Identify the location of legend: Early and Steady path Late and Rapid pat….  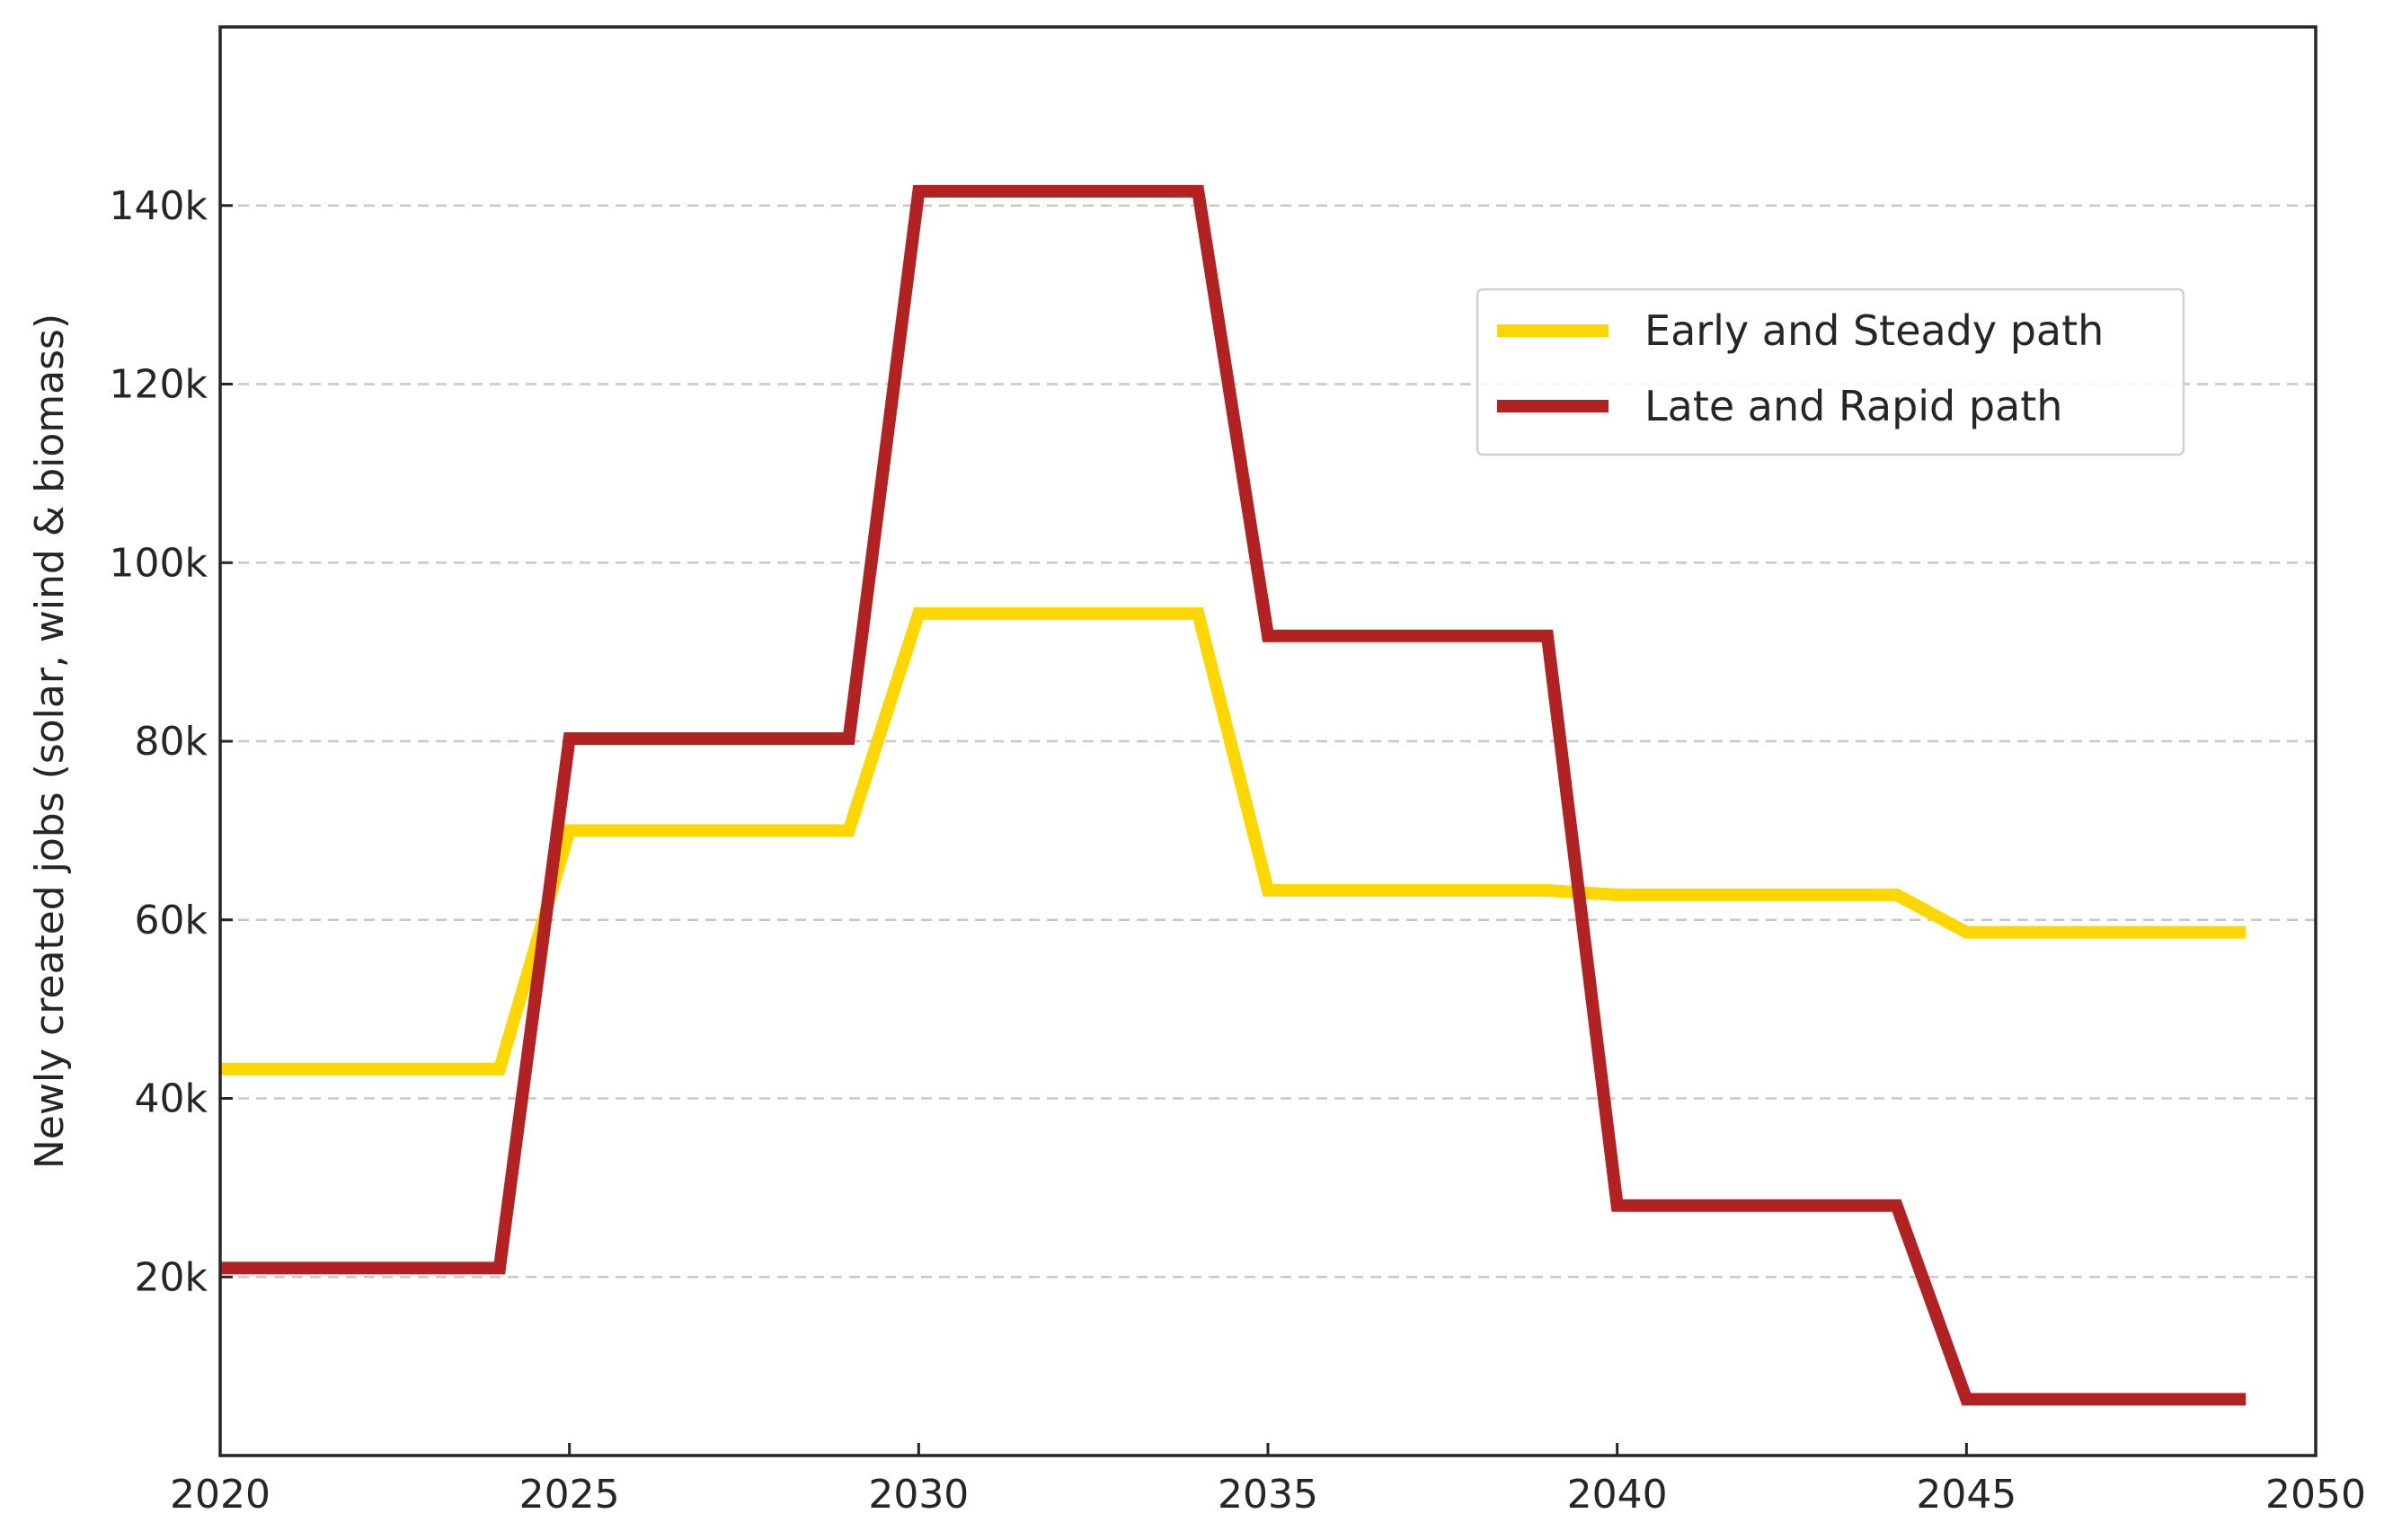
(1830, 372).